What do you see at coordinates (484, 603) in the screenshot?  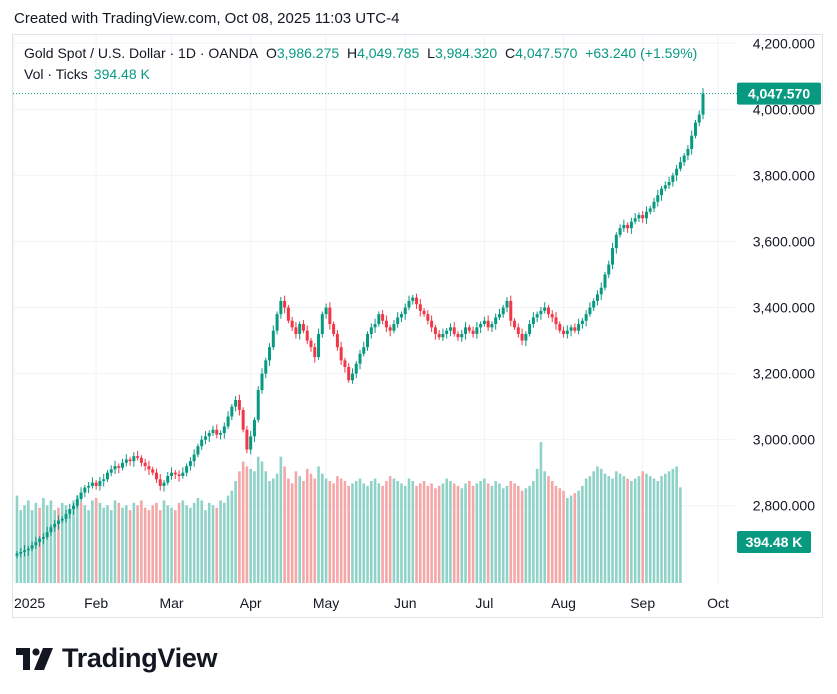 I see `x-tick-label: Jul` at bounding box center [484, 603].